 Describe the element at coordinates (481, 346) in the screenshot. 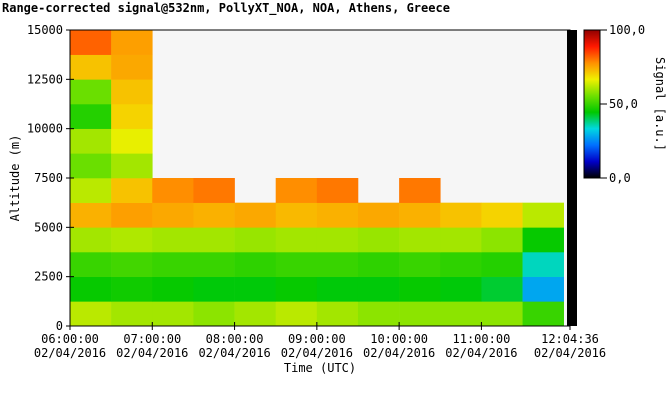

I see `x-tick-label: 11:00:00 02/04/2016` at that location.